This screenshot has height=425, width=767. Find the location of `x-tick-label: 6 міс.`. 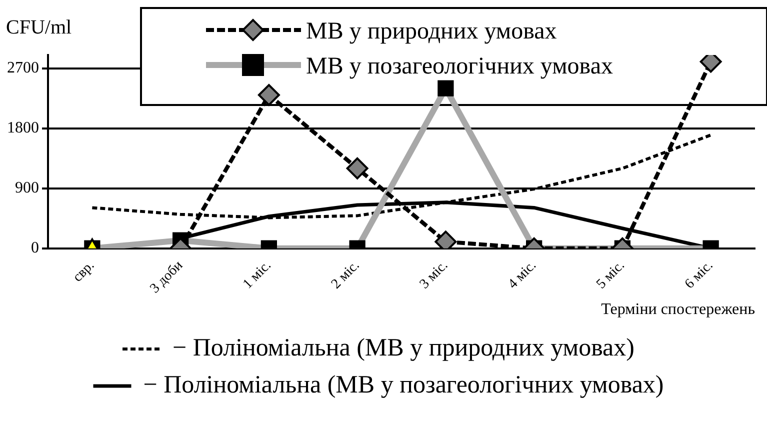

x-tick-label: 6 міс. is located at coordinates (699, 275).